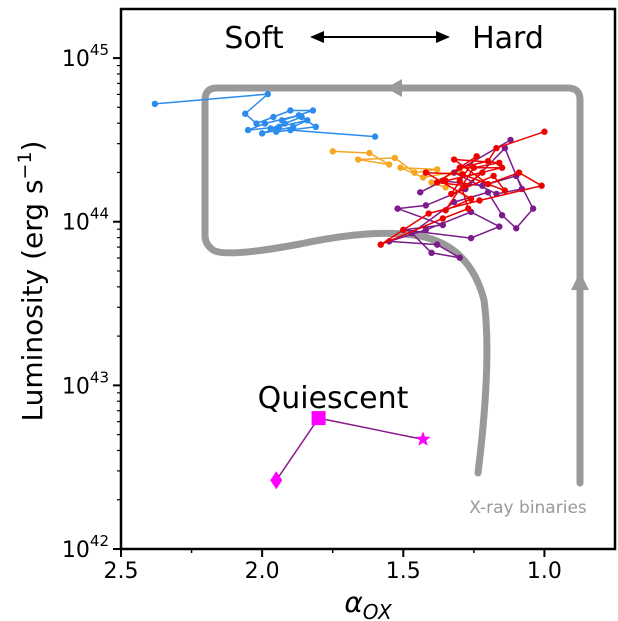 The height and width of the screenshot is (621, 618). I want to click on series-4-line, so click(349, 449).